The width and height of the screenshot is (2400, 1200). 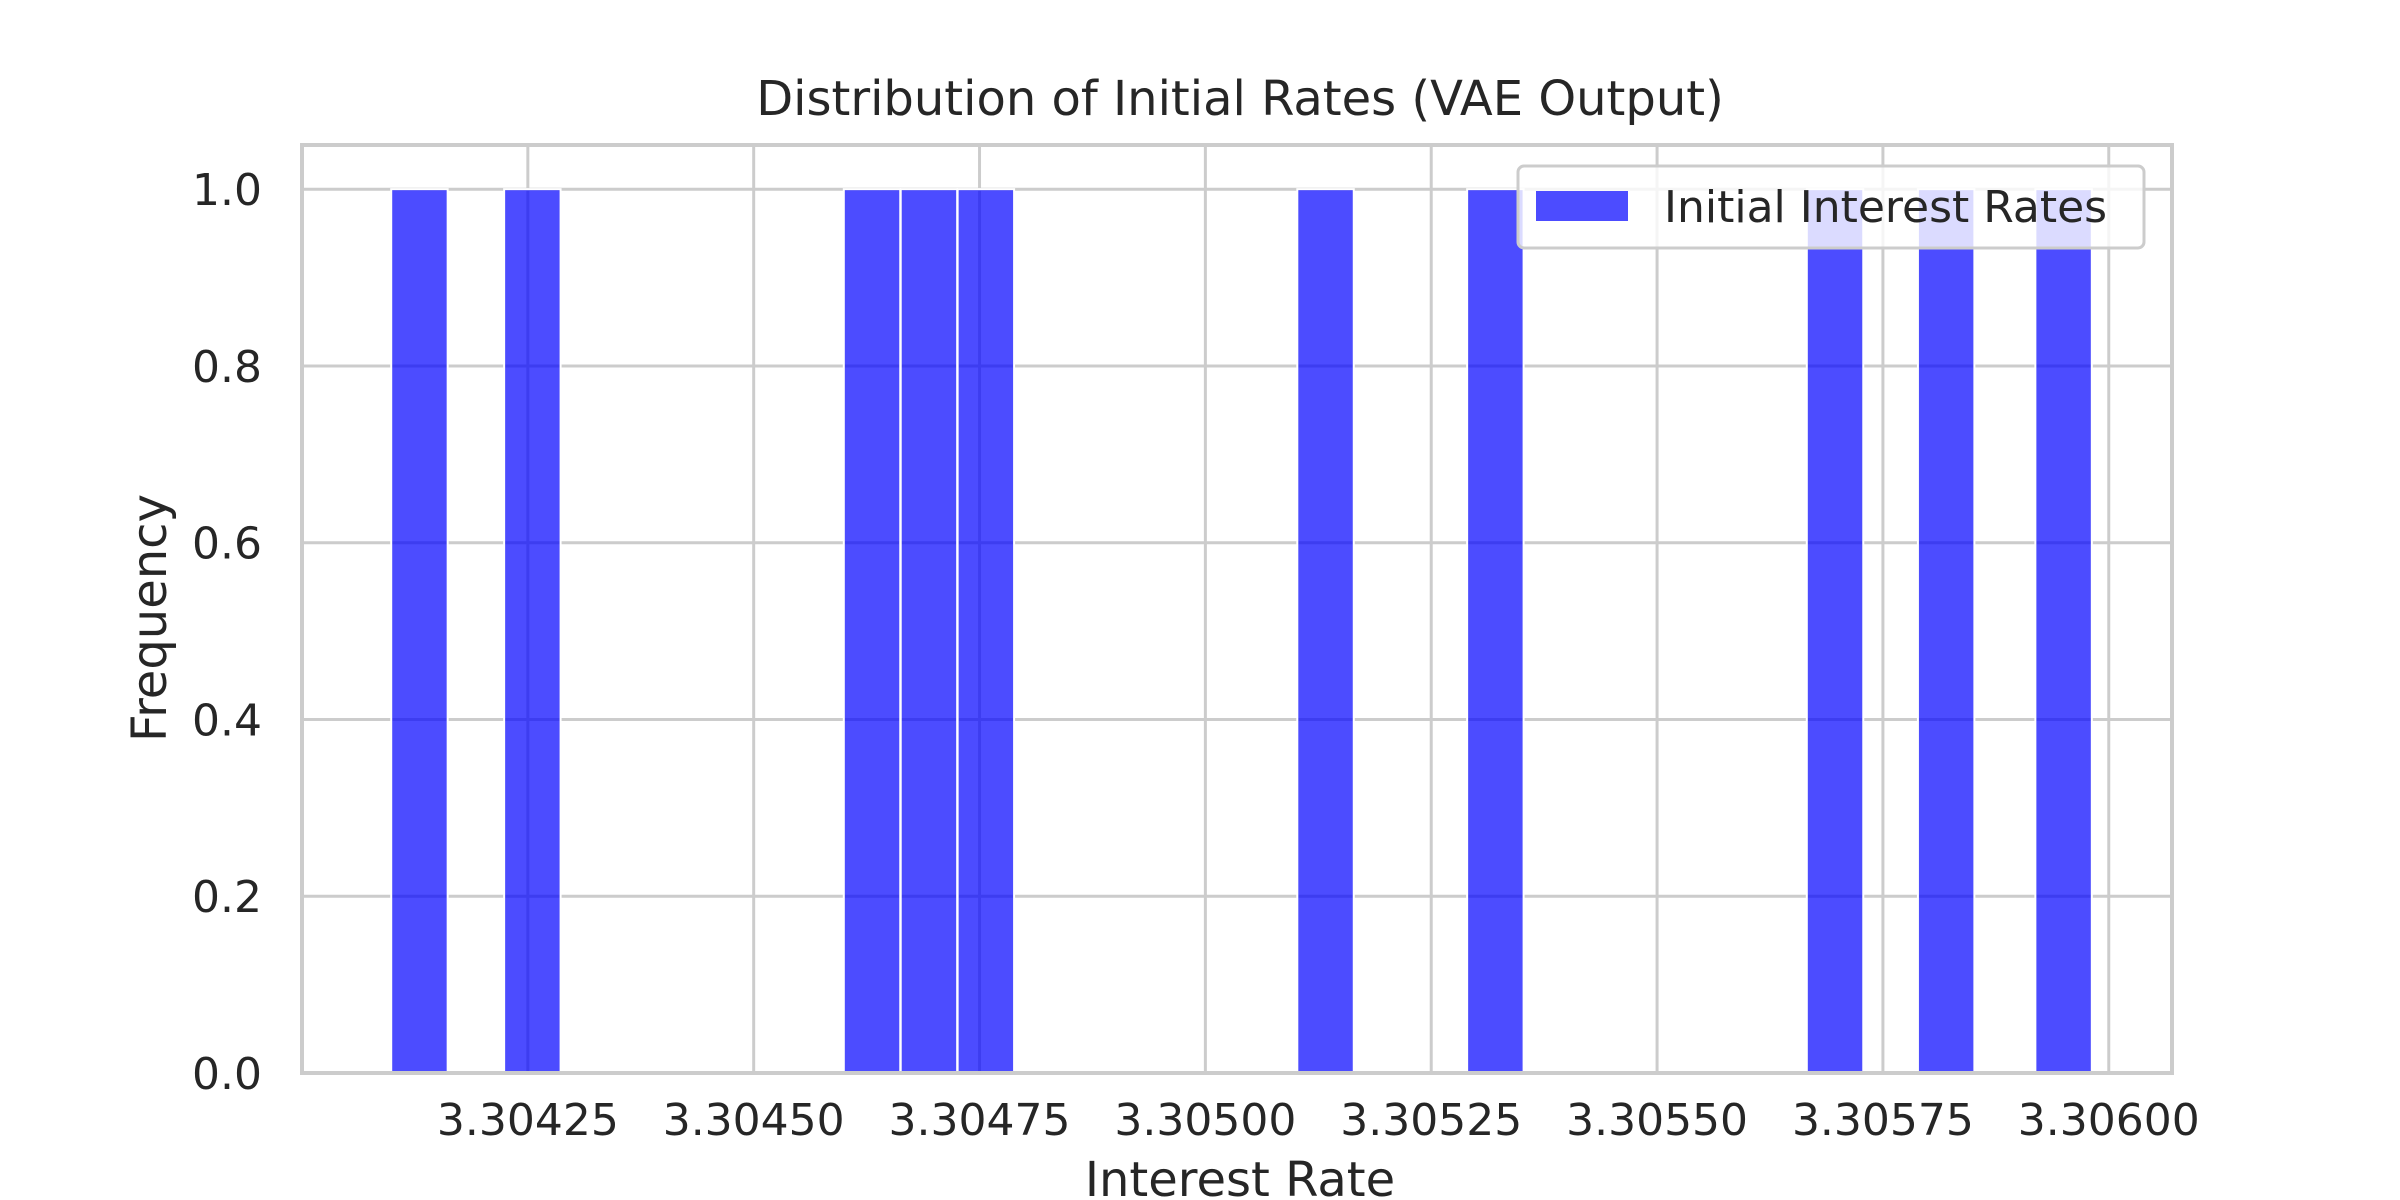 I want to click on y-tick-label: 0.2, so click(x=227, y=897).